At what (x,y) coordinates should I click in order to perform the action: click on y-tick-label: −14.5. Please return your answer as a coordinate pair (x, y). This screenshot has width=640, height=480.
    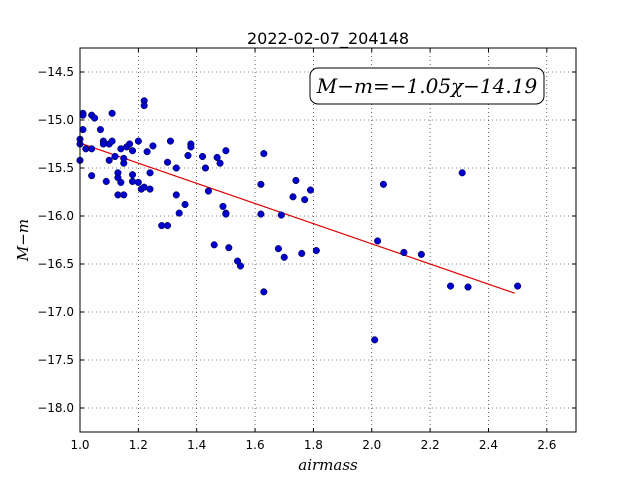
    Looking at the image, I should click on (55, 72).